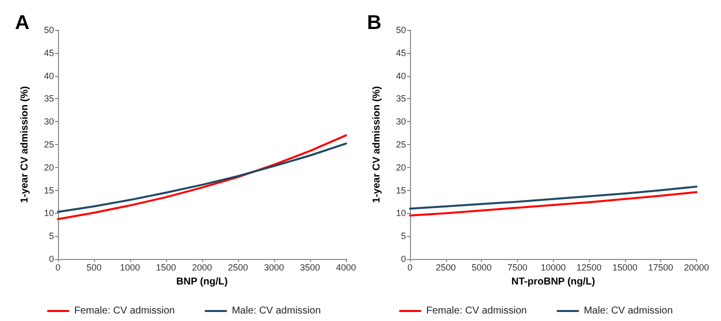 The image size is (721, 321). Describe the element at coordinates (274, 267) in the screenshot. I see `x-tick-label: 3000` at that location.